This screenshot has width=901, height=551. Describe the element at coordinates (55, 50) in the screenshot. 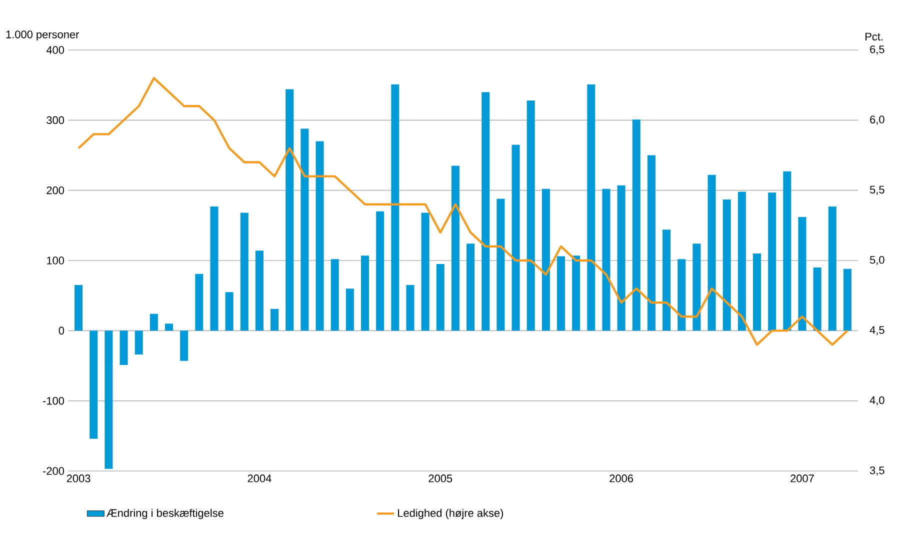

I see `y-tick-label: 400` at that location.